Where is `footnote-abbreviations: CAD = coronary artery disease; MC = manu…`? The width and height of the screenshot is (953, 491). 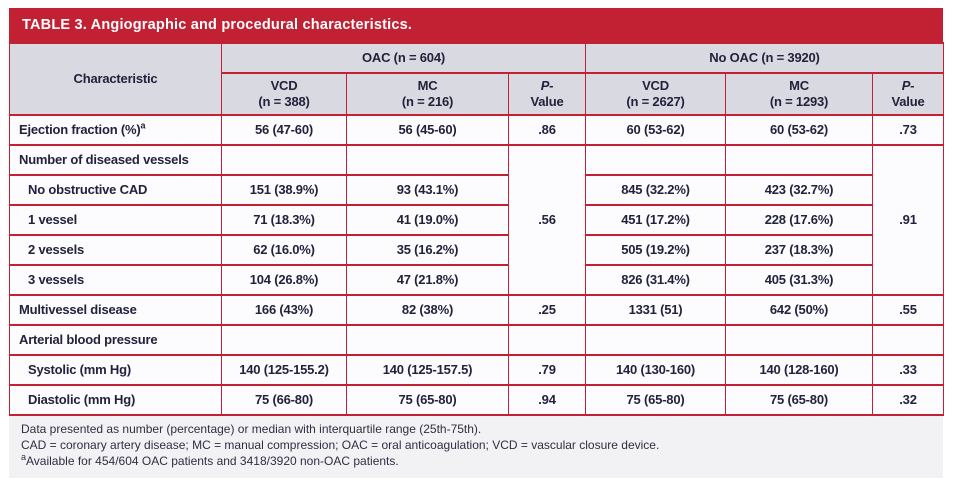
footnote-abbreviations: CAD = coronary artery disease; MC = manu… is located at coordinates (340, 445).